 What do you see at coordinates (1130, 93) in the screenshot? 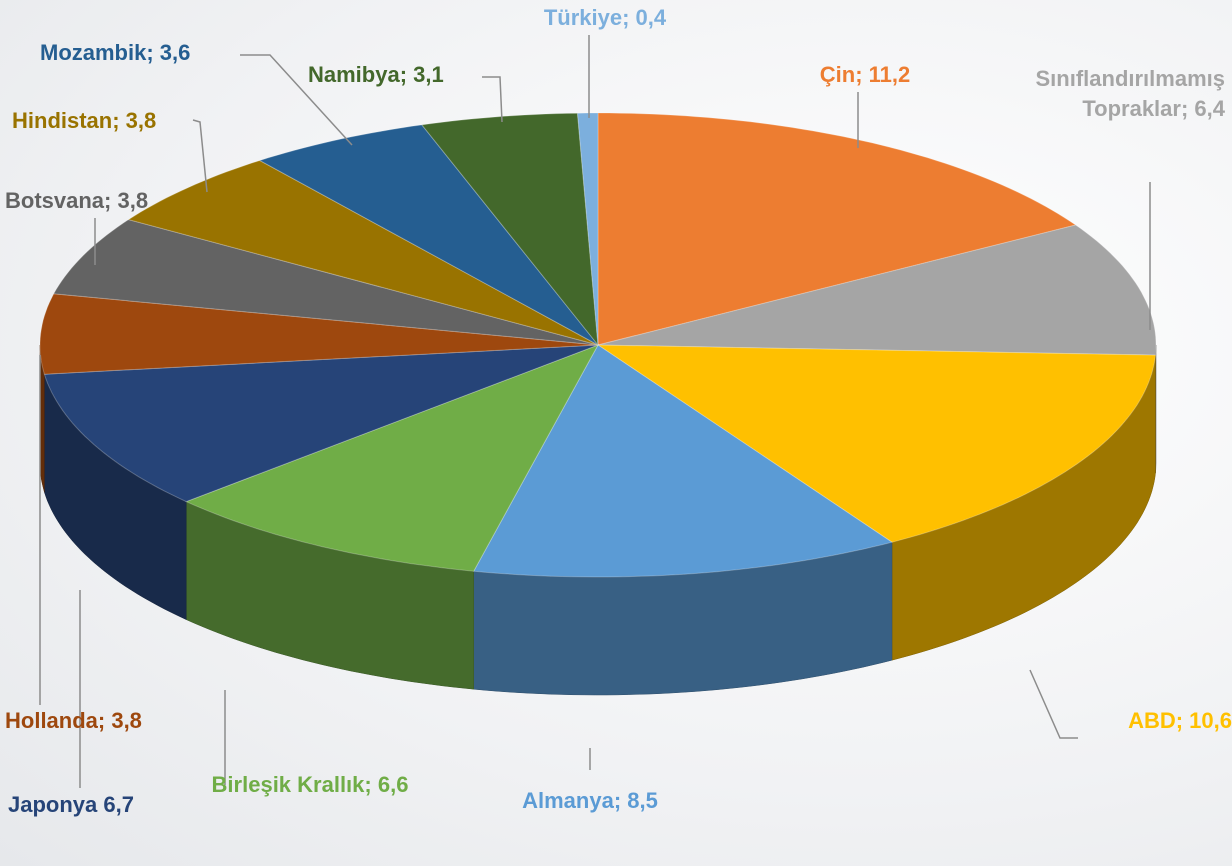
I see `data-label: Sınıflandırılmamış Topraklar; 6,4` at bounding box center [1130, 93].